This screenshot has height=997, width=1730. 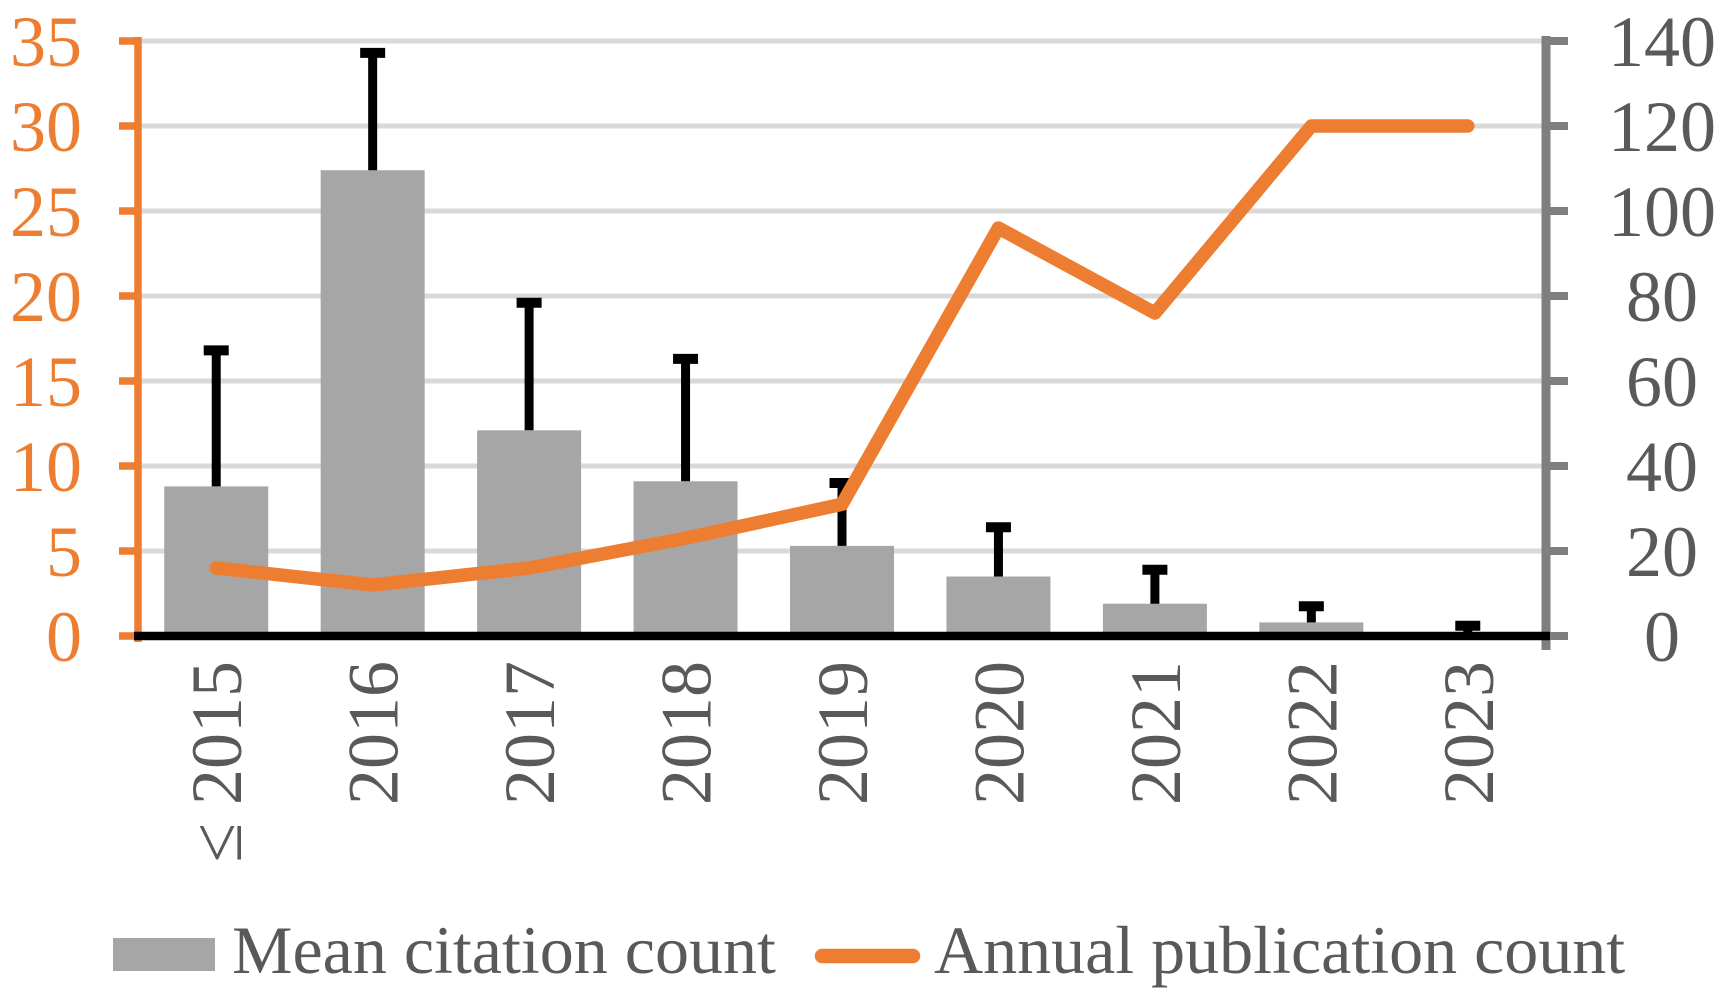 I want to click on category-label-2021: 2021, so click(x=1156, y=733).